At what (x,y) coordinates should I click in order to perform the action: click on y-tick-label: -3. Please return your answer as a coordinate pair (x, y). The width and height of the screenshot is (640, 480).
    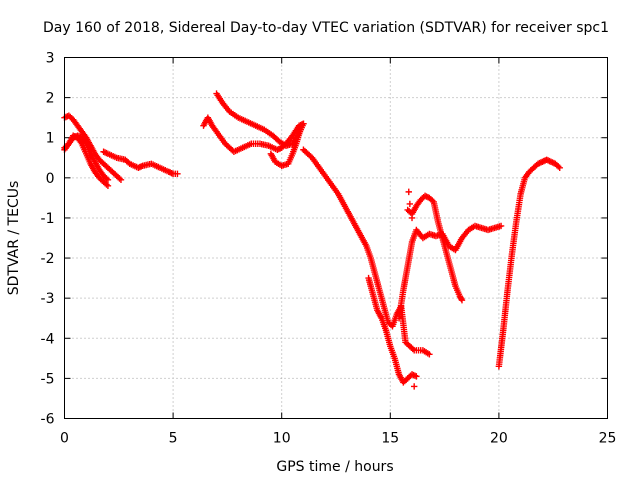
    Looking at the image, I should click on (48, 299).